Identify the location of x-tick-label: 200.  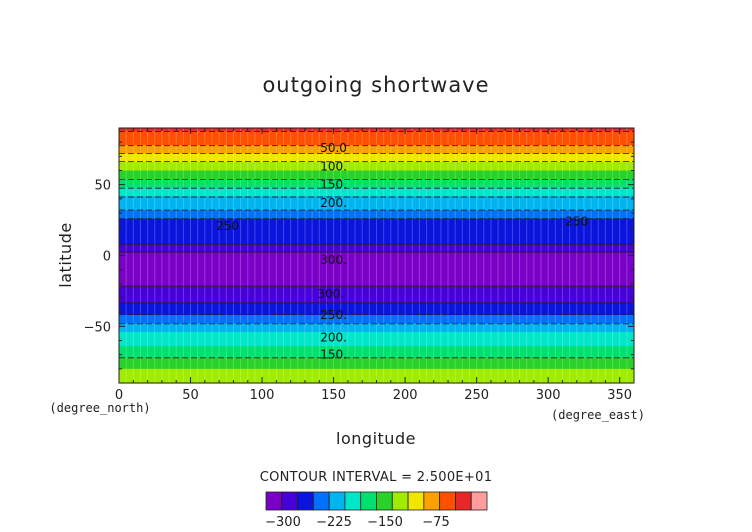
(405, 395).